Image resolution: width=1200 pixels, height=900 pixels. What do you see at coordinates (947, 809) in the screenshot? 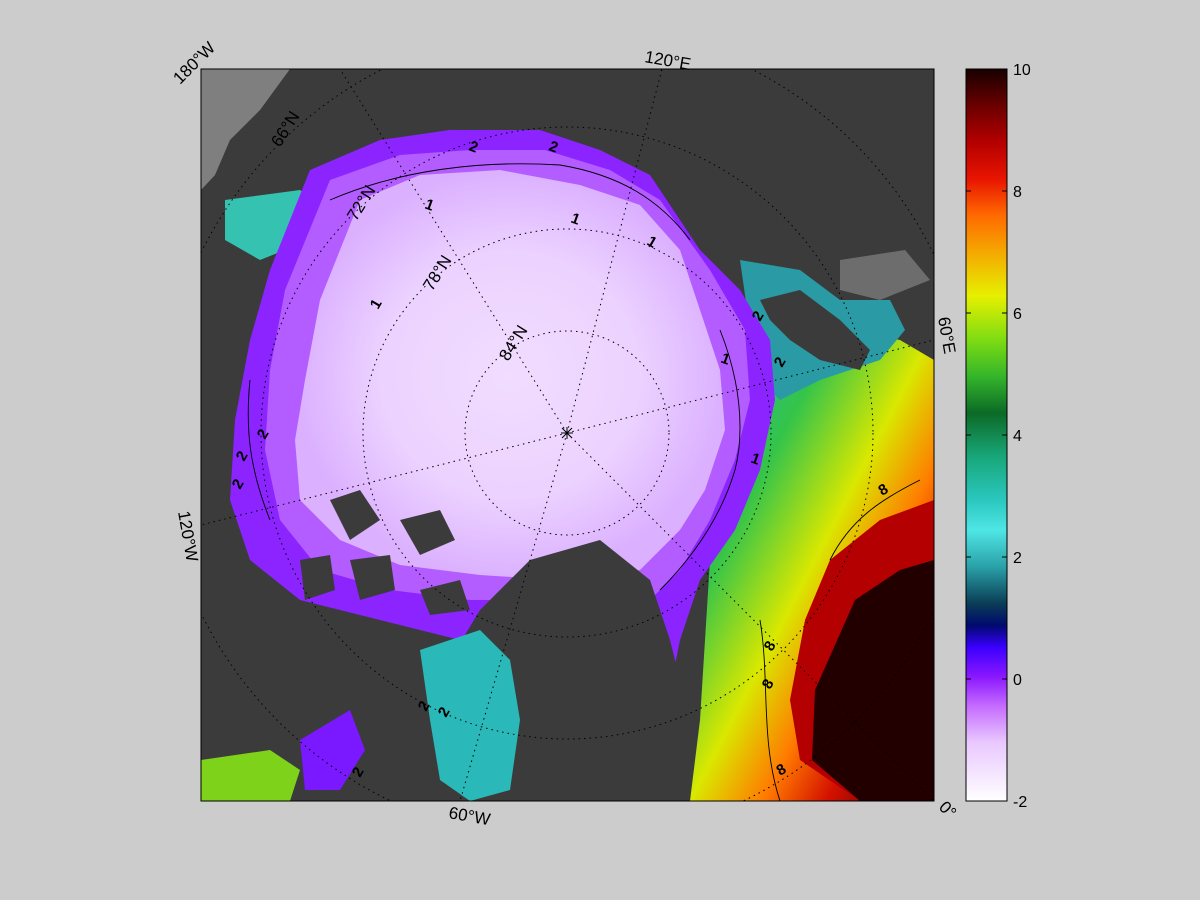
I see `longitude-label-0: 0°` at bounding box center [947, 809].